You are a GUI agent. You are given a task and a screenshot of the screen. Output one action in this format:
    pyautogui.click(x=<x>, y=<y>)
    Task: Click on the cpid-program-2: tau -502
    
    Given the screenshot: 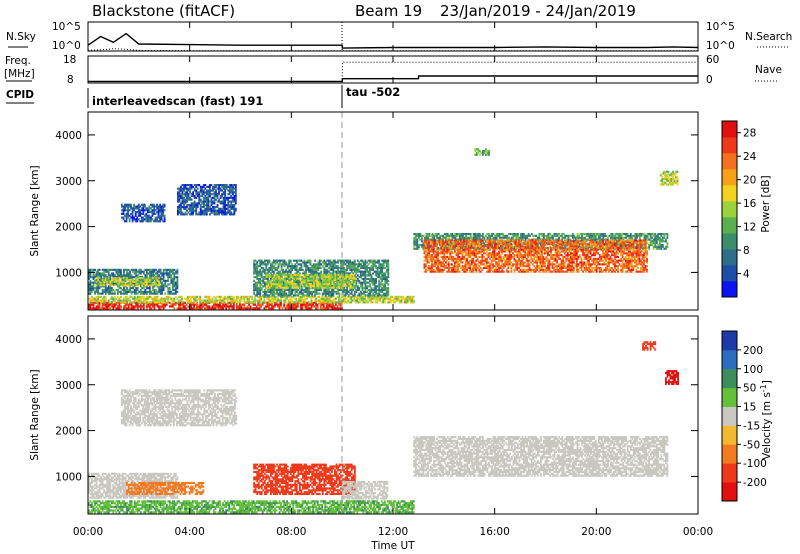 What is the action you would take?
    pyautogui.click(x=373, y=92)
    